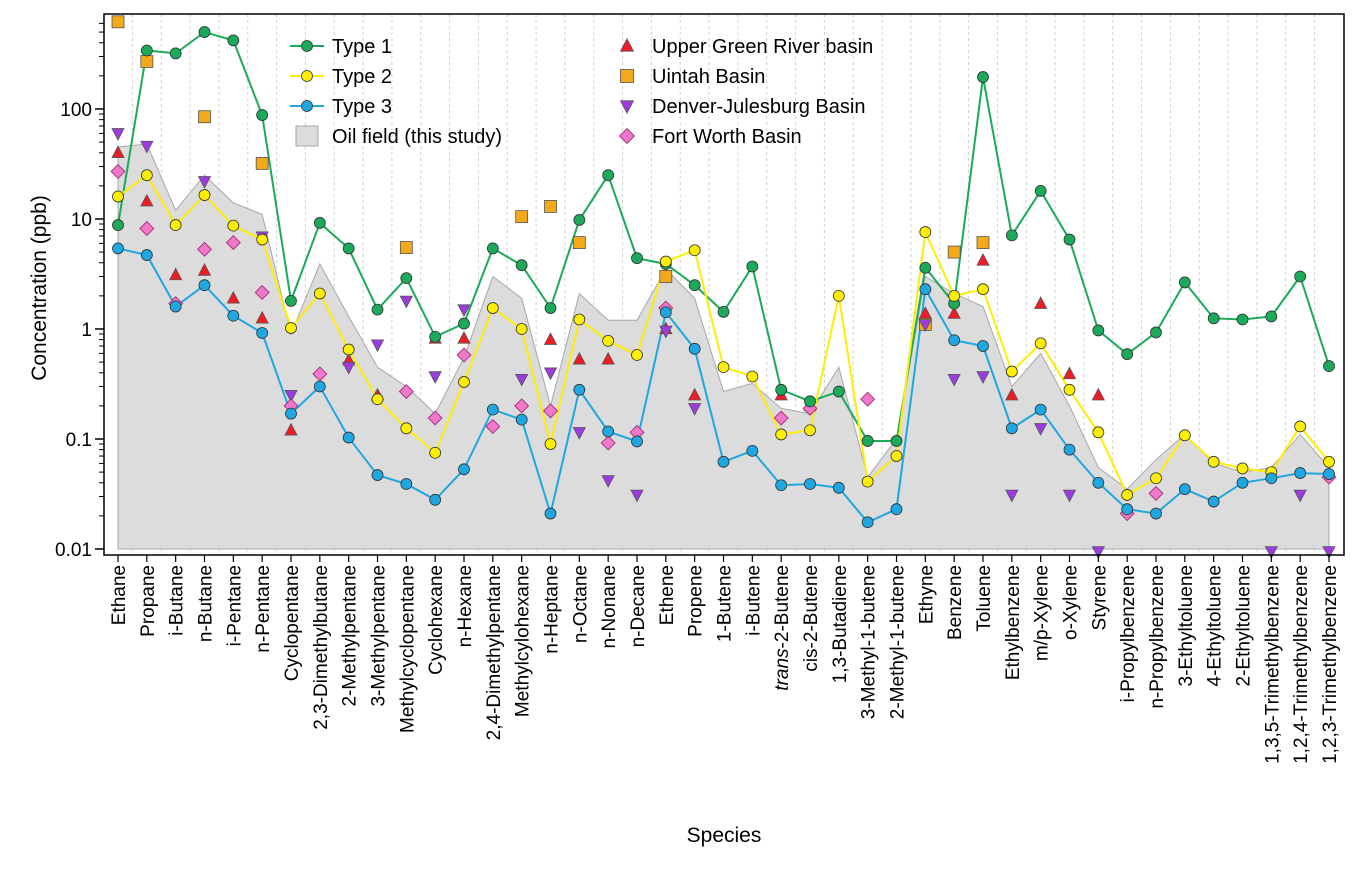  What do you see at coordinates (838, 487) in the screenshot?
I see `point-type-3-1-3-butadiene` at bounding box center [838, 487].